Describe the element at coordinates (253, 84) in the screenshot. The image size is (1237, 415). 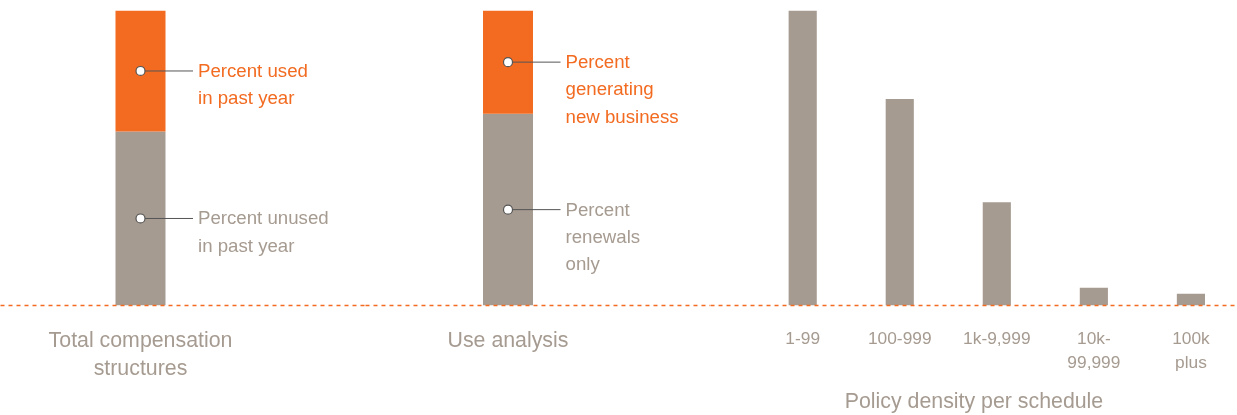
I see `series-label: Percent used in past year` at that location.